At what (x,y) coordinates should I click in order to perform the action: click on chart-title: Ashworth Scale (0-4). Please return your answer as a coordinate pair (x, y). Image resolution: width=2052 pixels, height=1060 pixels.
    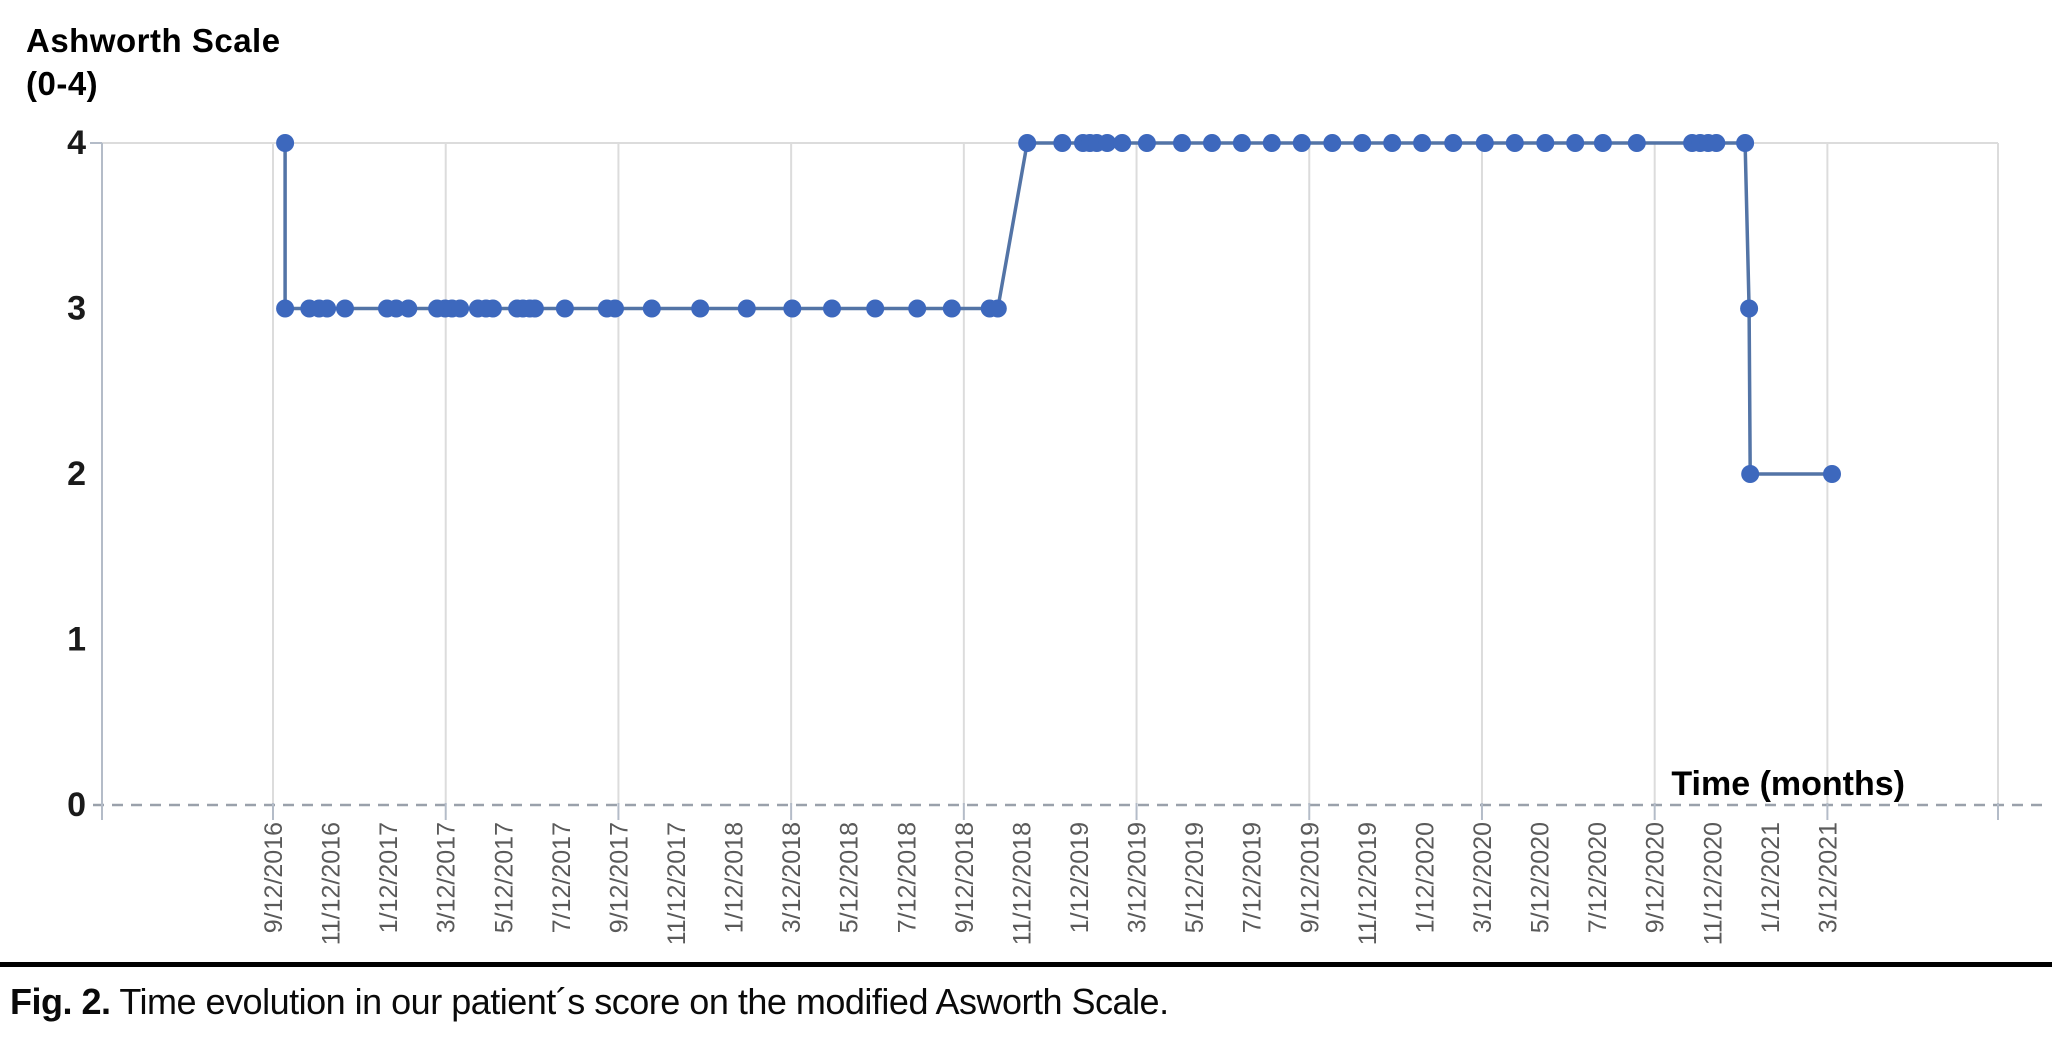
    Looking at the image, I should click on (153, 63).